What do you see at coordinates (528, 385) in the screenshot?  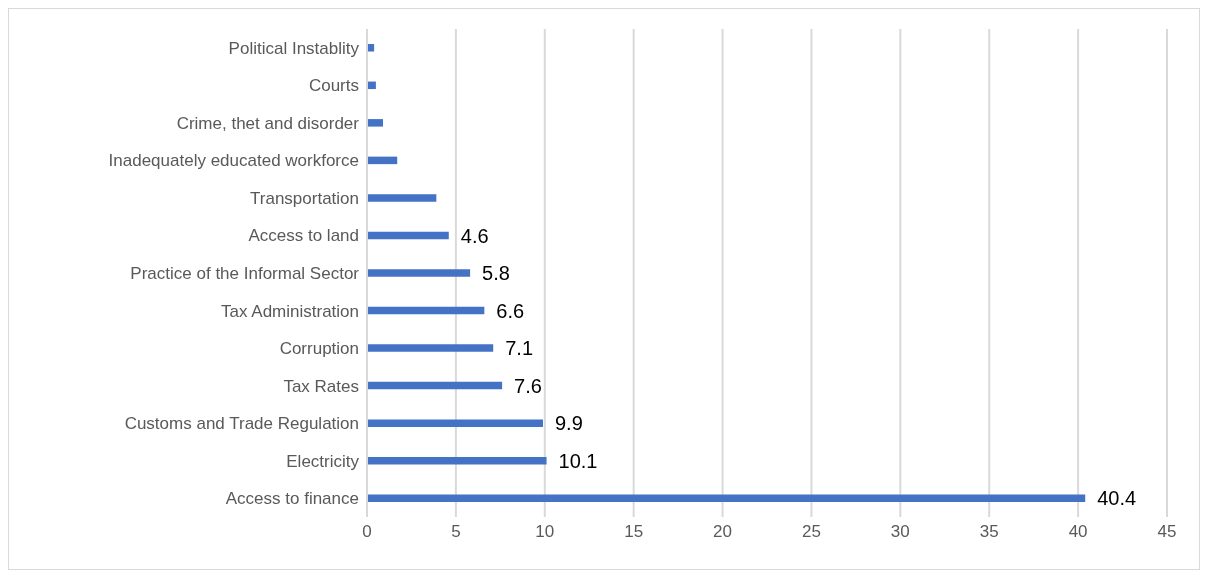 I see `data-label: 7.6` at bounding box center [528, 385].